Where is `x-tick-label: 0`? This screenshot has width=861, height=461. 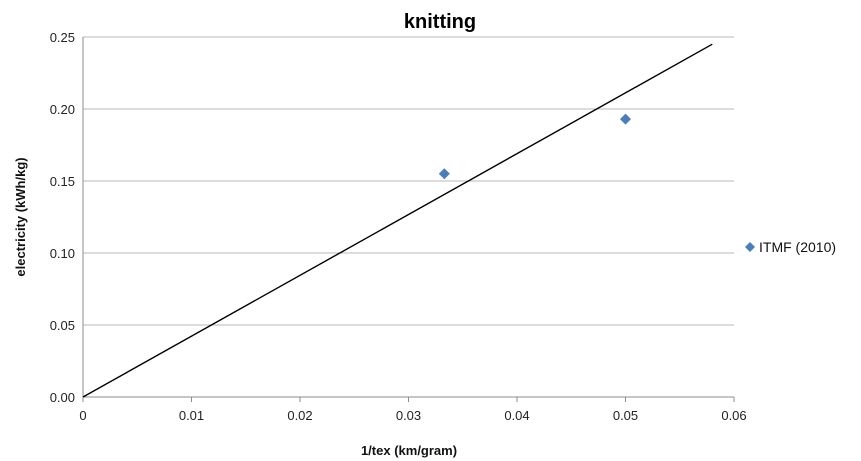 x-tick-label: 0 is located at coordinates (82, 415).